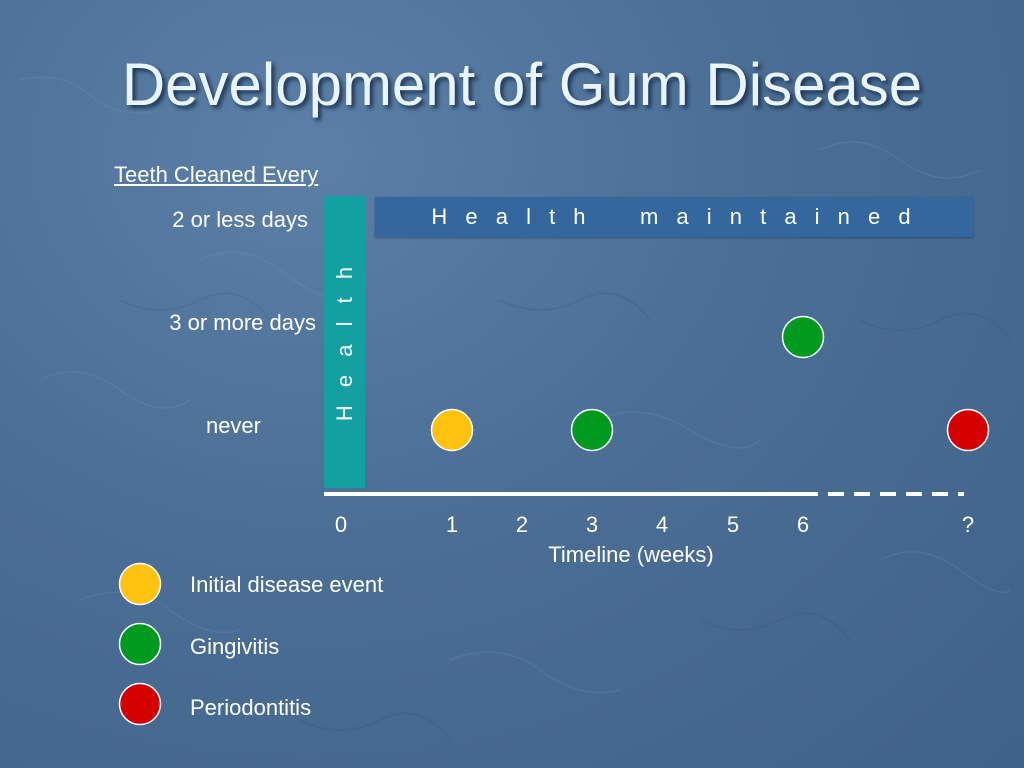 This screenshot has height=768, width=1024. Describe the element at coordinates (233, 425) in the screenshot. I see `row-label-never: never` at that location.